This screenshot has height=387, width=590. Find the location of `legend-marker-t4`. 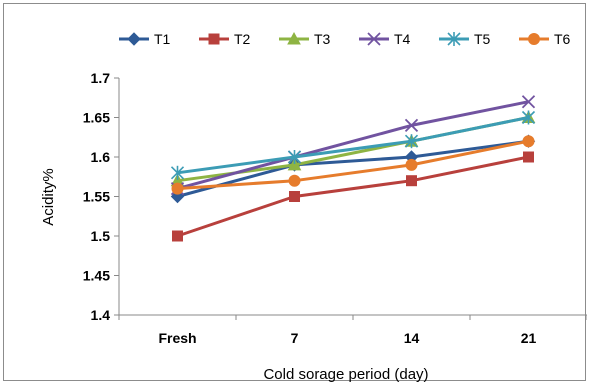

legend-marker-t4 is located at coordinates (374, 39).